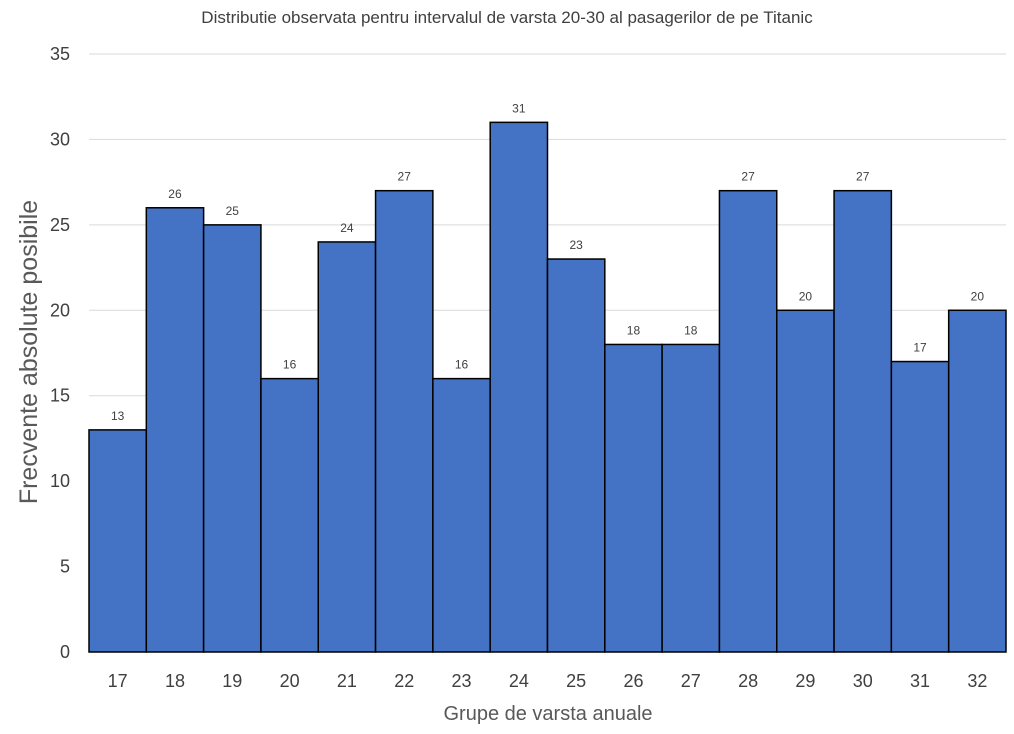 Image resolution: width=1014 pixels, height=734 pixels. I want to click on data-label: 17, so click(920, 348).